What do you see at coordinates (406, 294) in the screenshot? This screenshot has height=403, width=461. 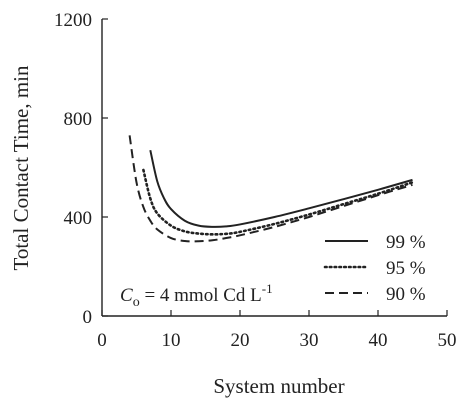 I see `legend-label-3: 90 %` at bounding box center [406, 294].